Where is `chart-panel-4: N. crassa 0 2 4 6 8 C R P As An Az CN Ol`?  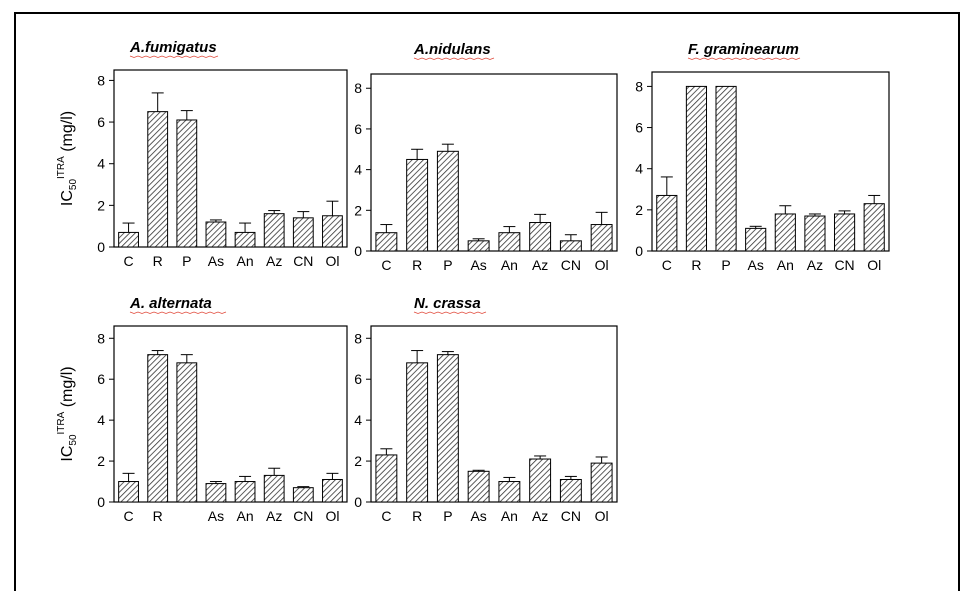 chart-panel-4: N. crassa 0 2 4 6 8 C R P As An Az CN Ol is located at coordinates (486, 409).